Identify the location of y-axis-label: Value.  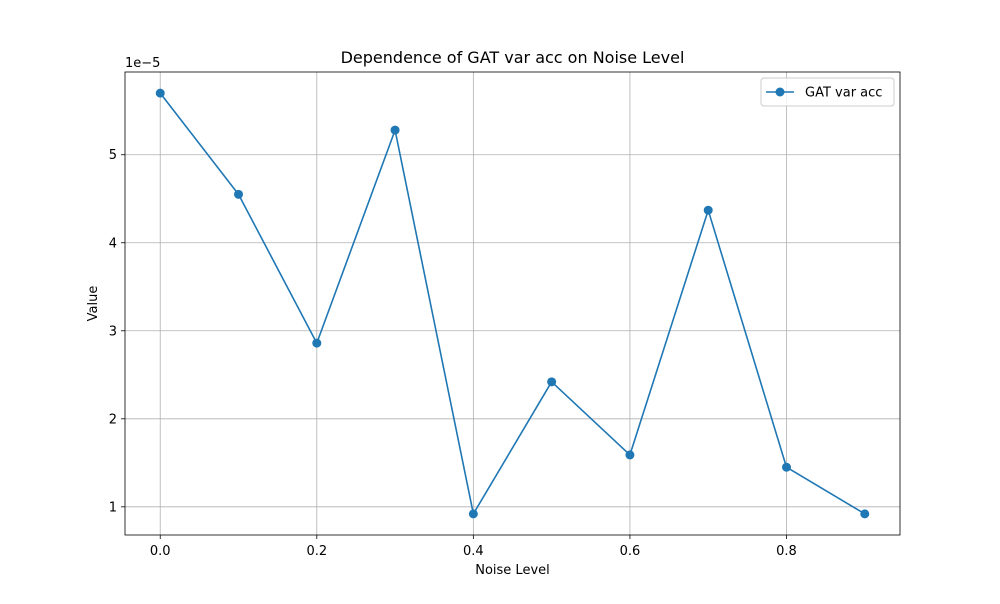
(93, 304).